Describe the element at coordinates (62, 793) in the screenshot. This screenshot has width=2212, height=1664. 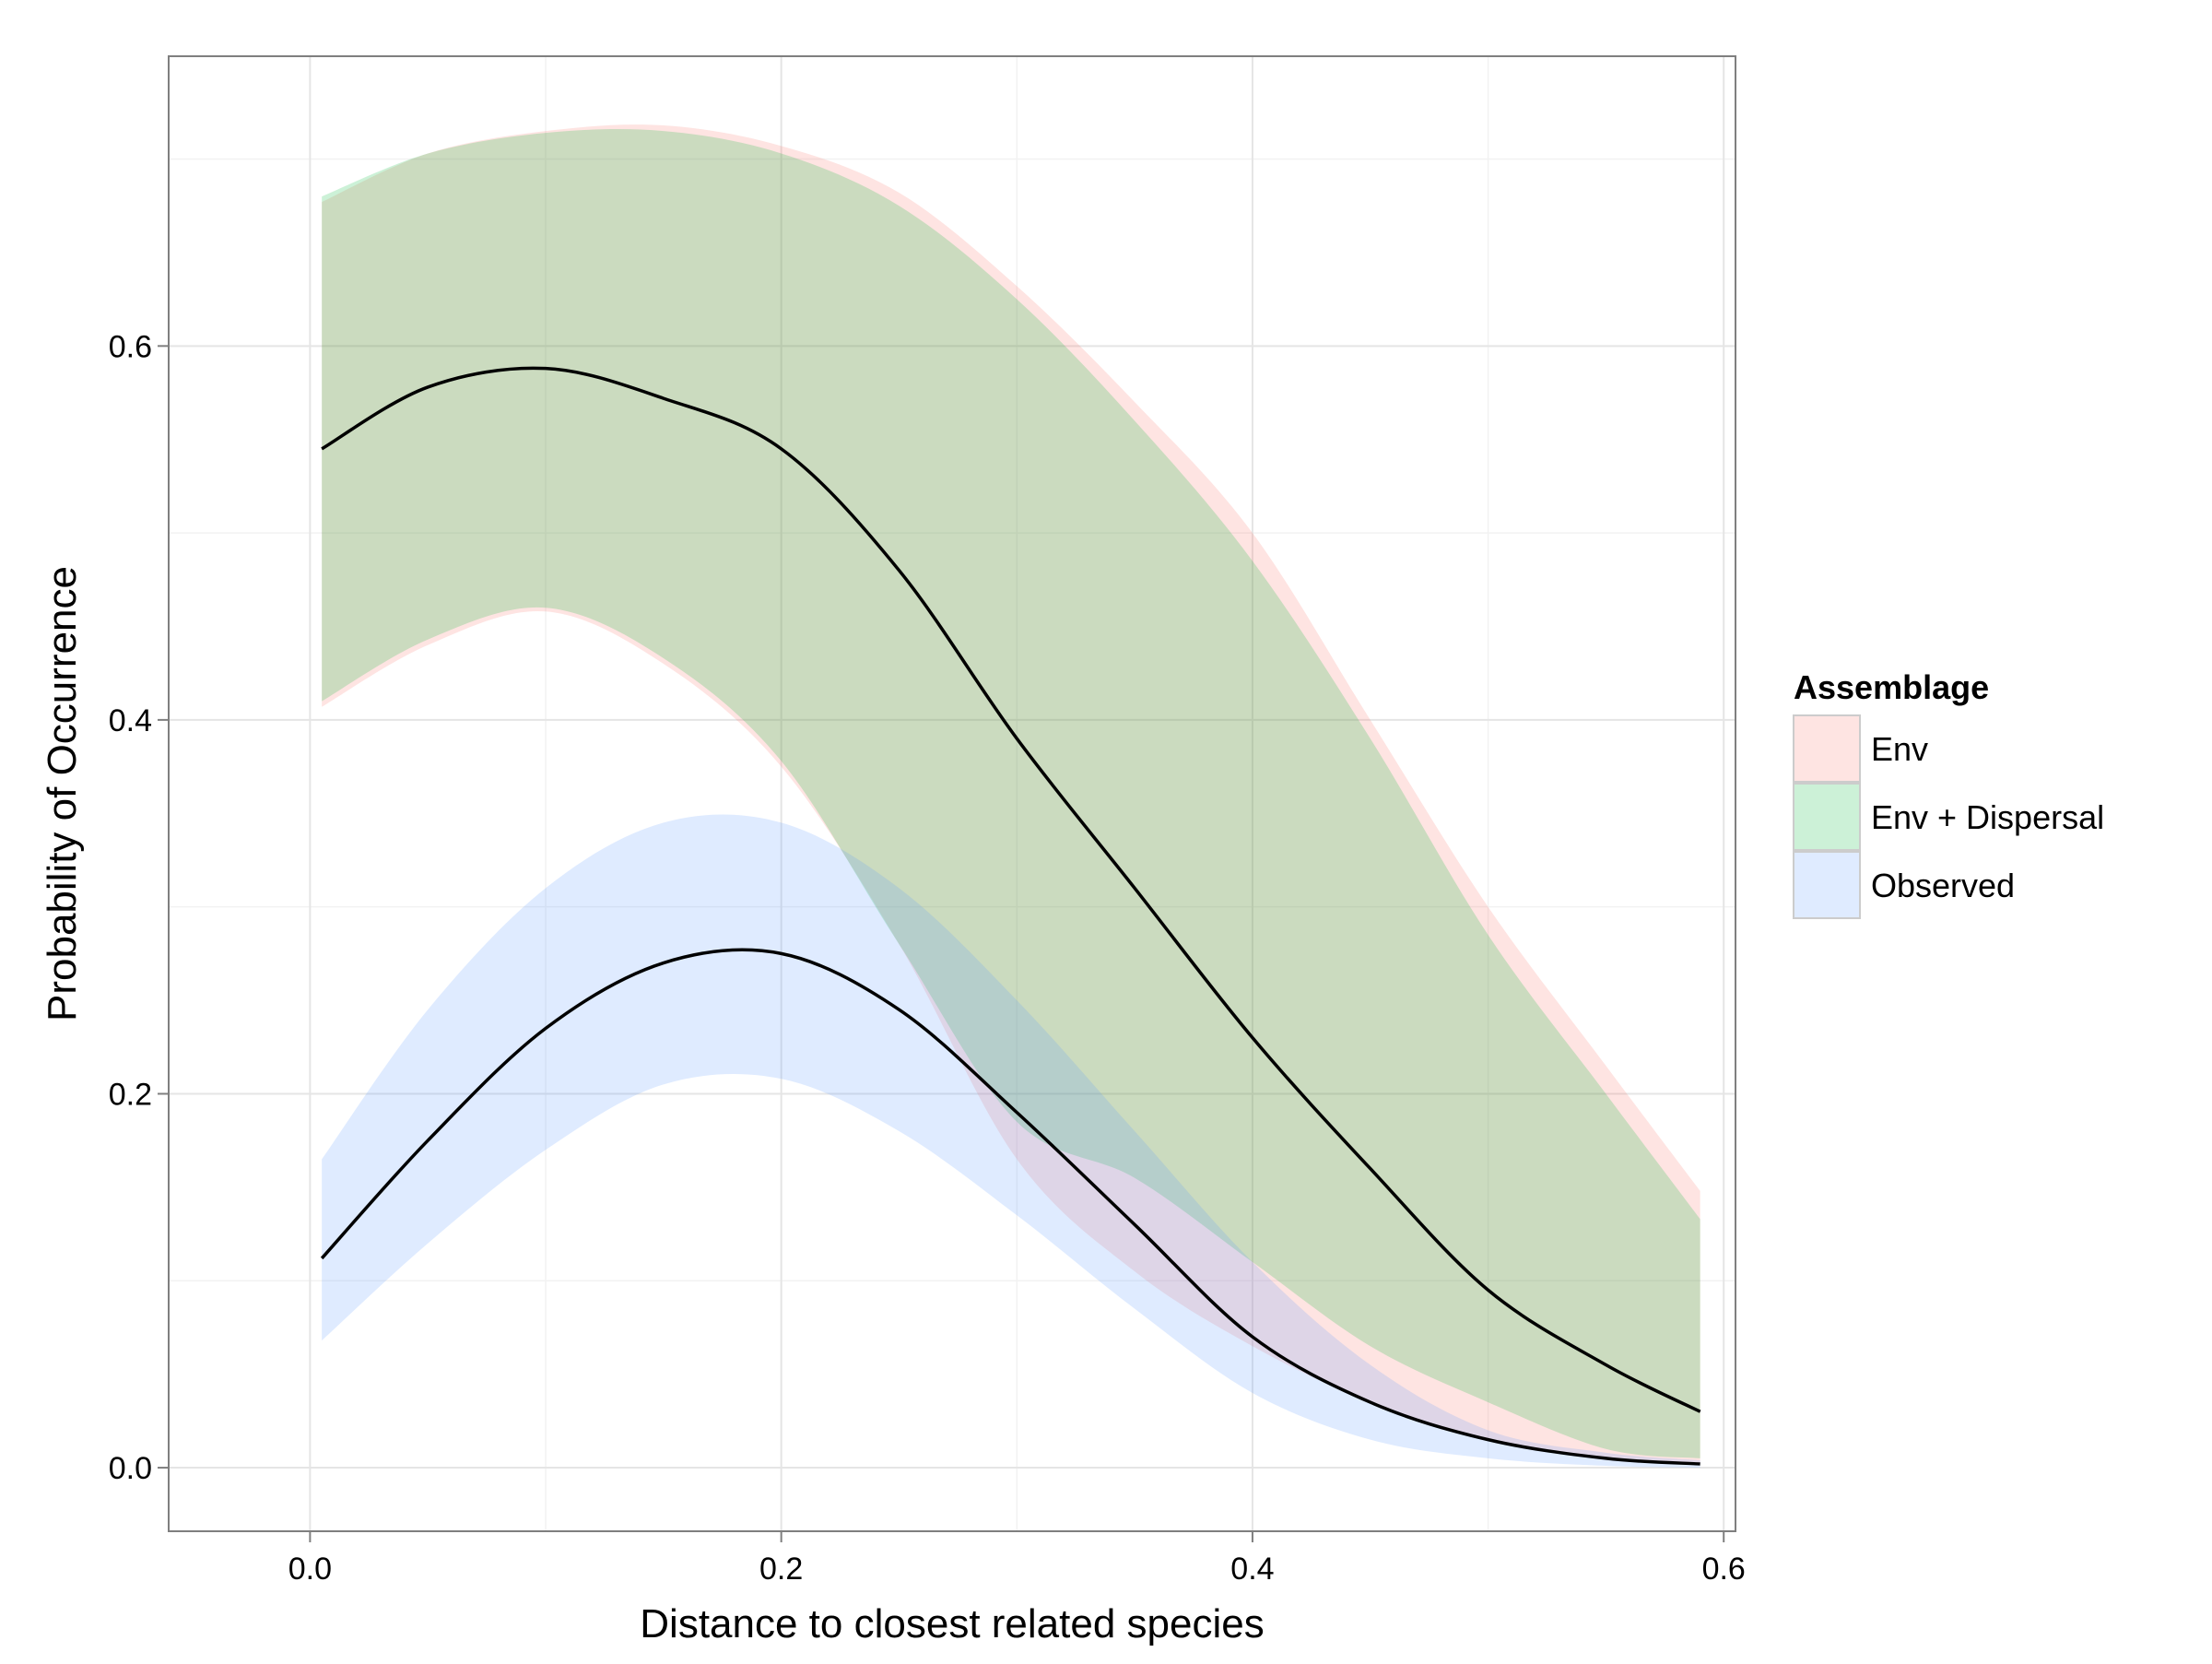
I see `y-axis-title: Probability of Occurrence` at that location.